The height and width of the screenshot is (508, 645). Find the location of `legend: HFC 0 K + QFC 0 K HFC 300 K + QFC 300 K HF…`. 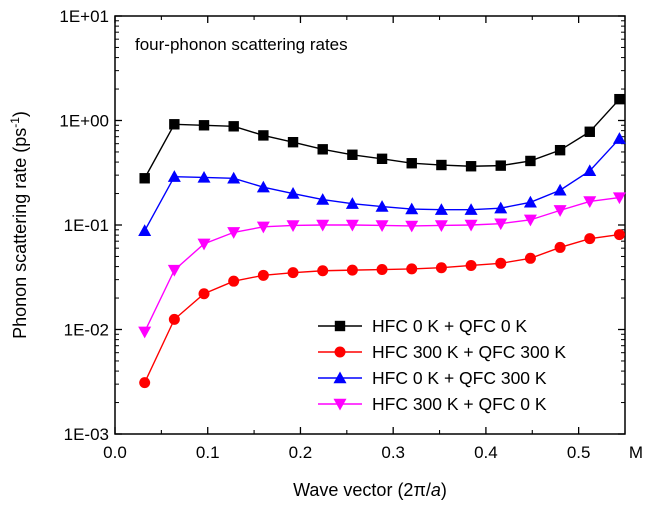

legend: HFC 0 K + QFC 0 K HFC 300 K + QFC 300 K HF… is located at coordinates (442, 365).